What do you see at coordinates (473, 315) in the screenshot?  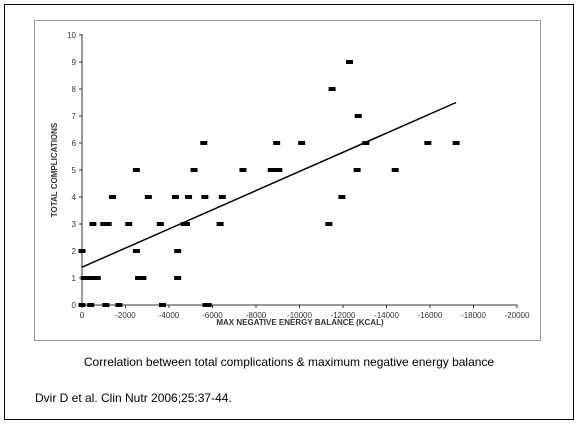 I see `x-tick-label: -18000` at bounding box center [473, 315].